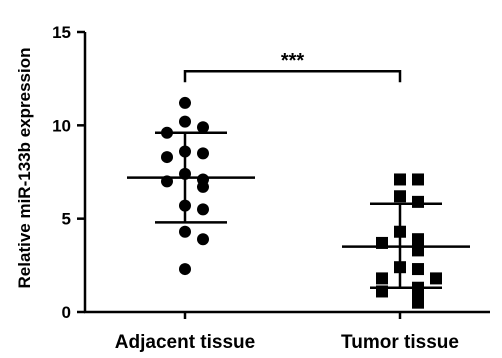  I want to click on y-tick-label: 10, so click(61, 125).